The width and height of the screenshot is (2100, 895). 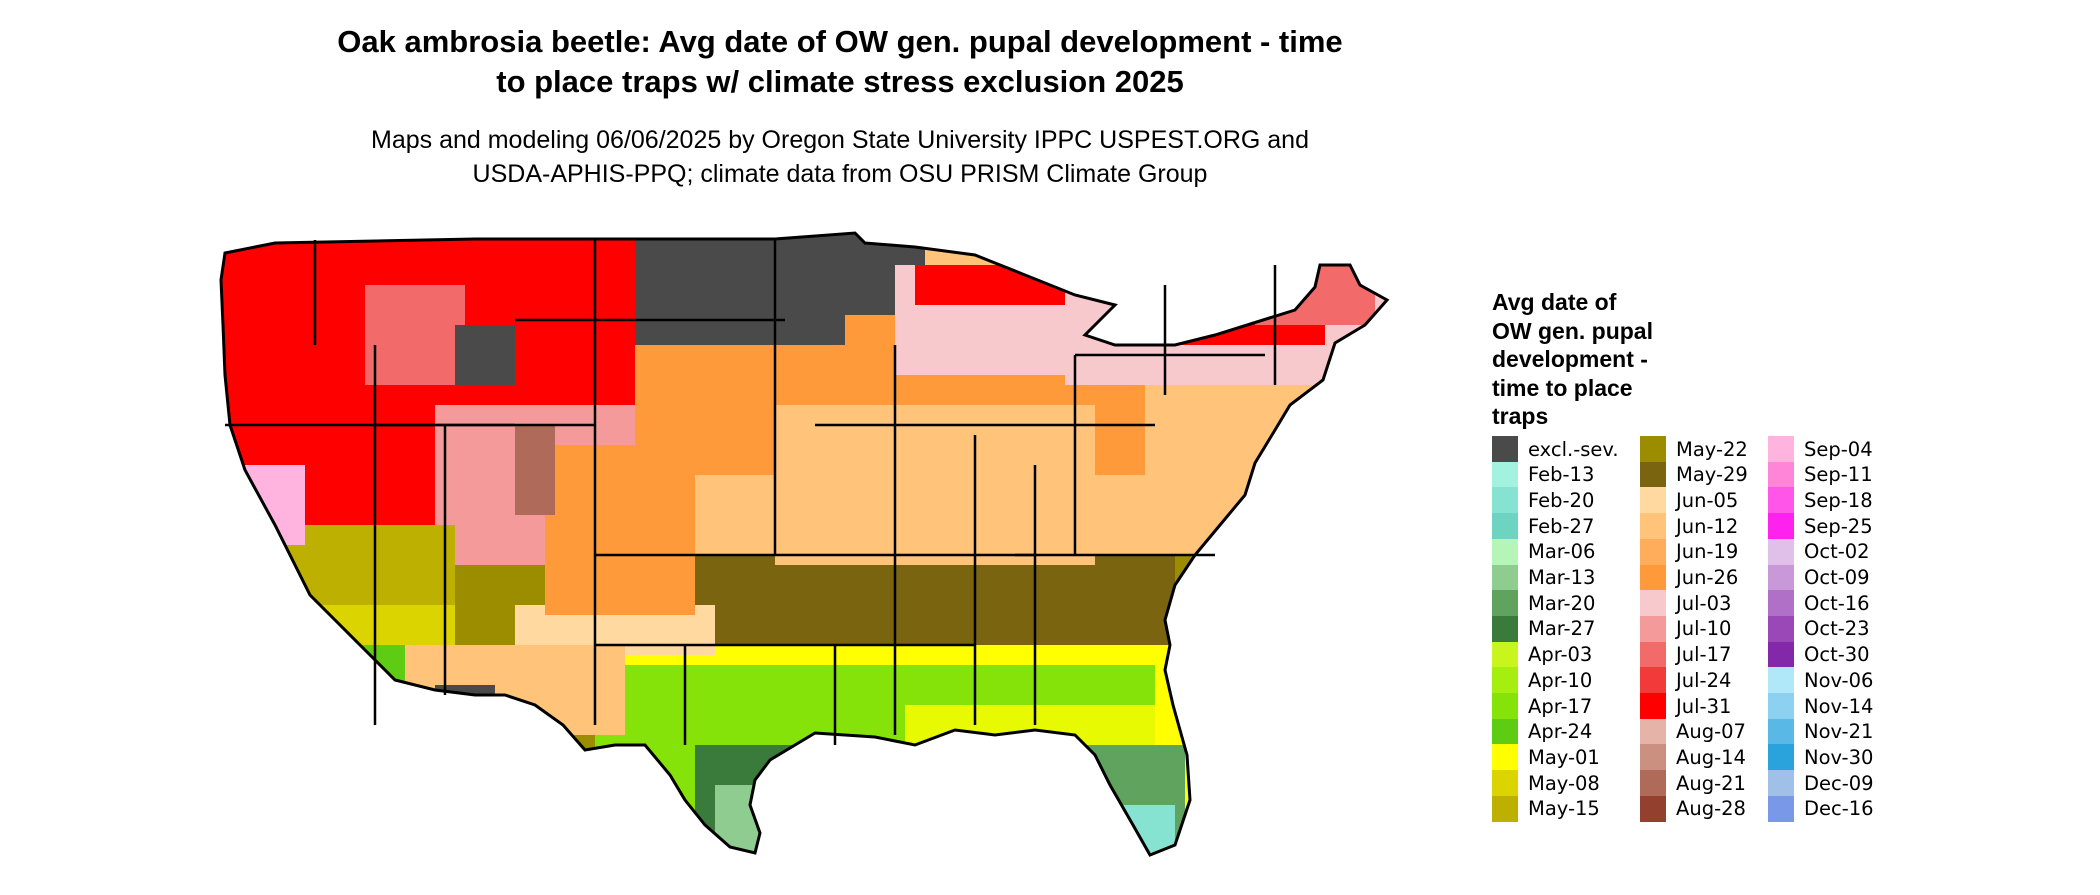 I want to click on legend-label: Feb-13, so click(x=1561, y=475).